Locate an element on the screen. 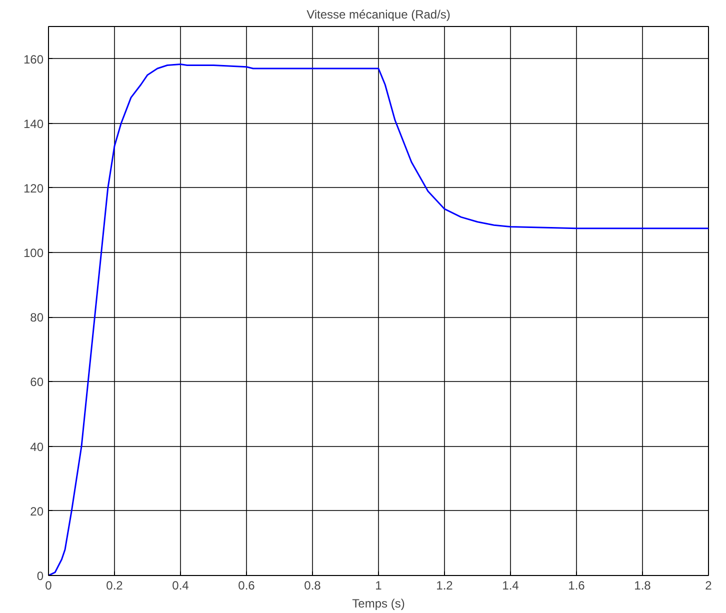  y-tick-label: 120 is located at coordinates (33, 188).